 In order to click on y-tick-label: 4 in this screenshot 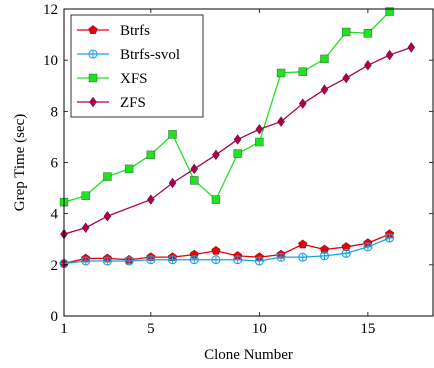, I will do `click(55, 215)`.